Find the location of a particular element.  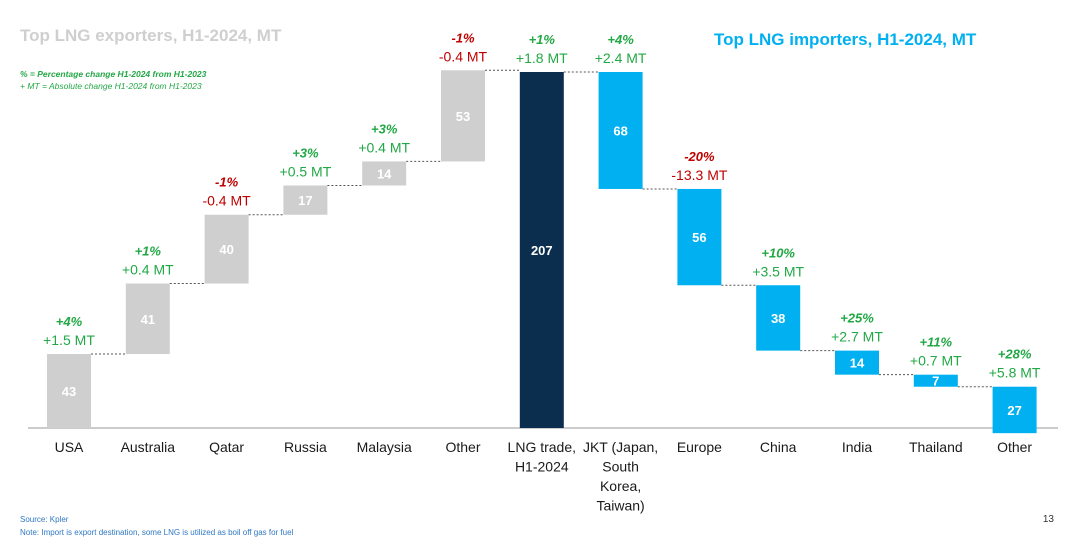

pct-change-label: +11% is located at coordinates (935, 342).